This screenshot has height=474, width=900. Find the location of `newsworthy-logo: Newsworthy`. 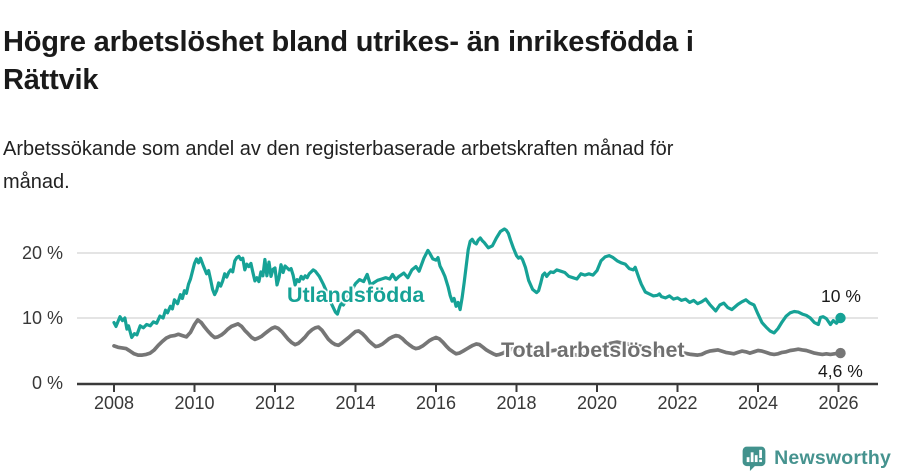

newsworthy-logo: Newsworthy is located at coordinates (816, 458).